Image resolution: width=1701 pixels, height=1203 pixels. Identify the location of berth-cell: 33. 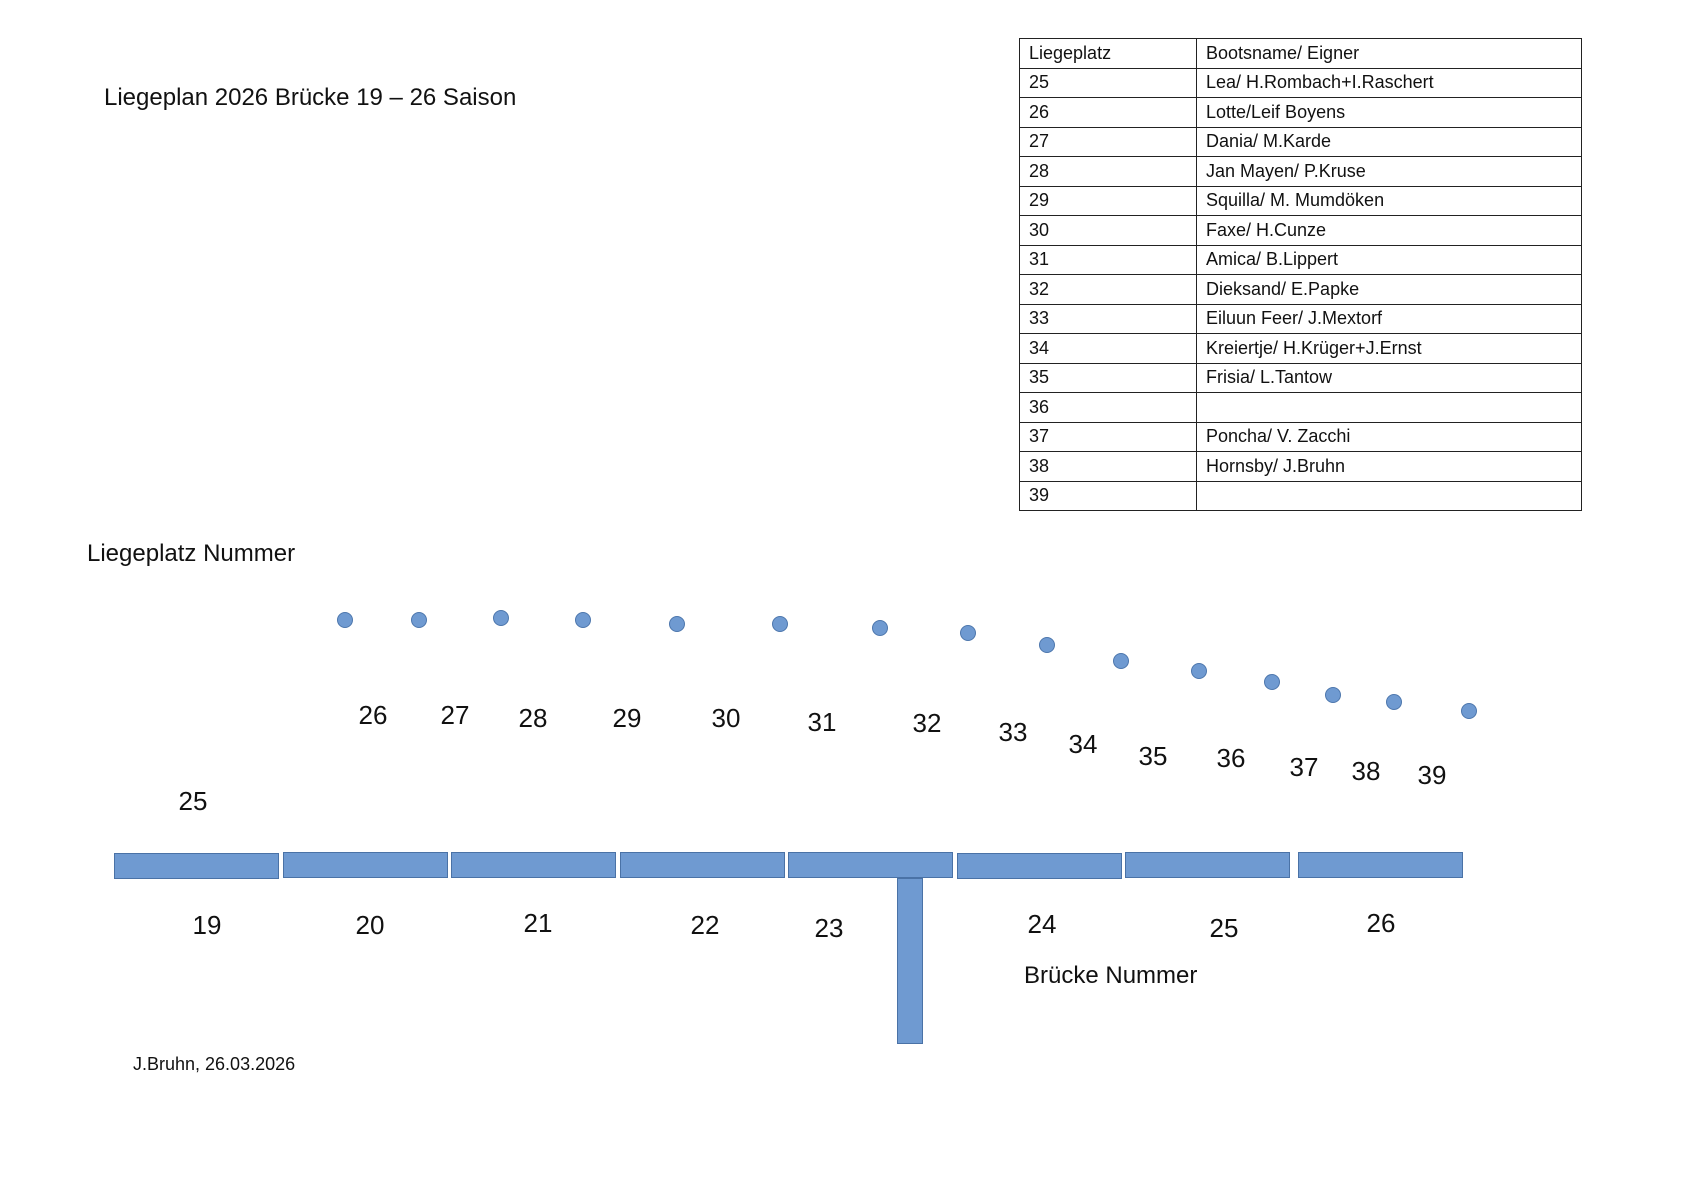
(1108, 318).